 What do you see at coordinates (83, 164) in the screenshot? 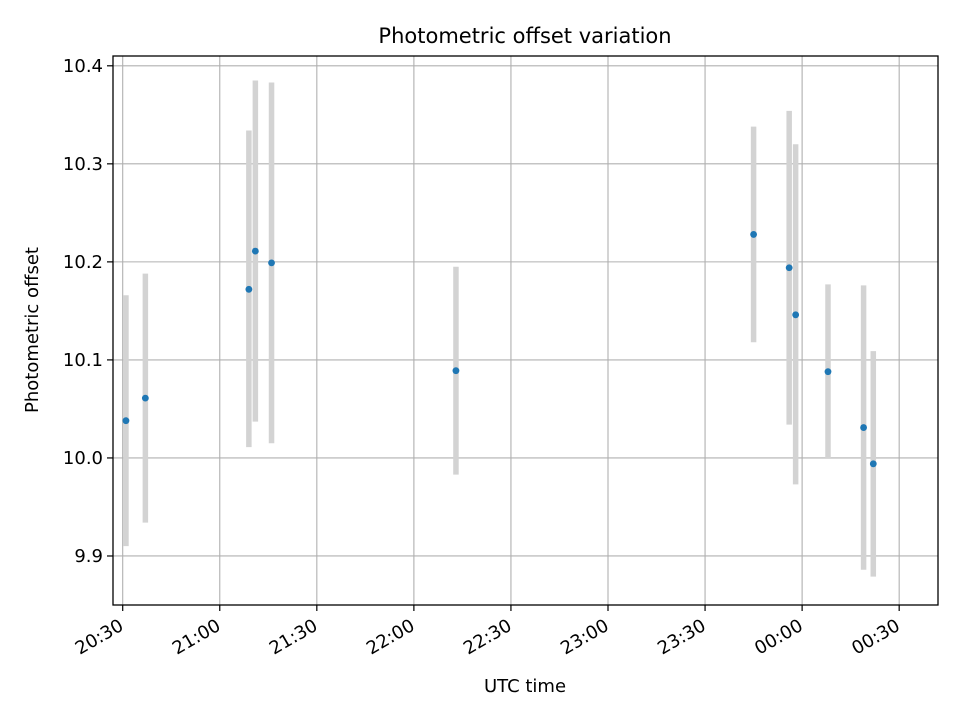
I see `y-tick-label: 10.3` at bounding box center [83, 164].